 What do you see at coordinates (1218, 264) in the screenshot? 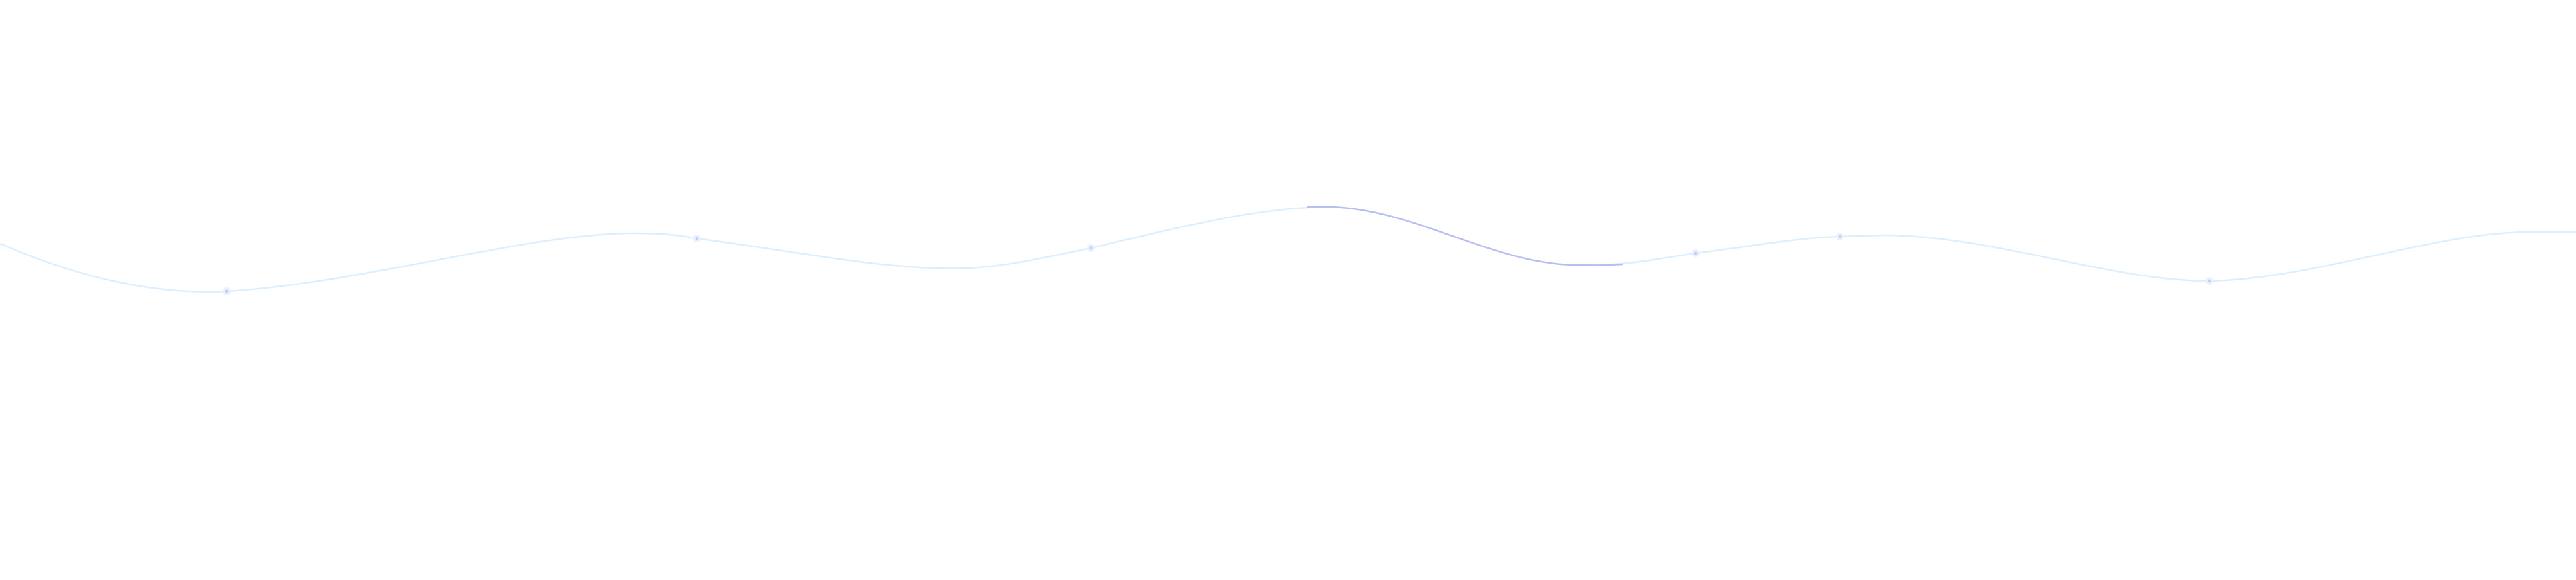
I see `wave-markers` at bounding box center [1218, 264].